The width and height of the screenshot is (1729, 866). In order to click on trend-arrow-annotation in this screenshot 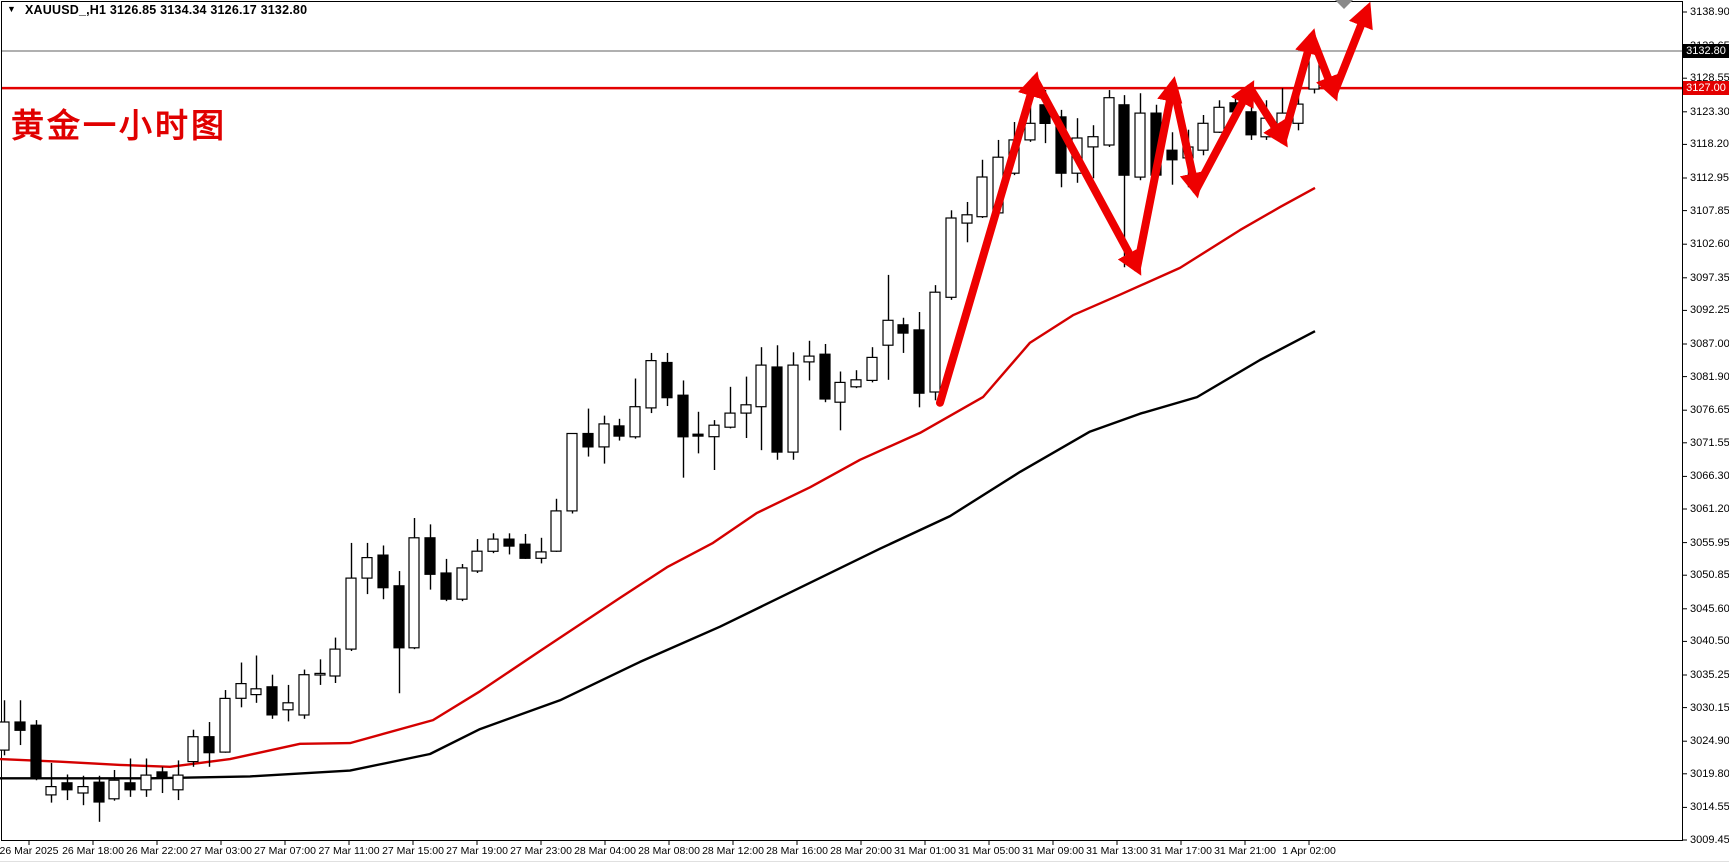, I will do `click(1154, 204)`.